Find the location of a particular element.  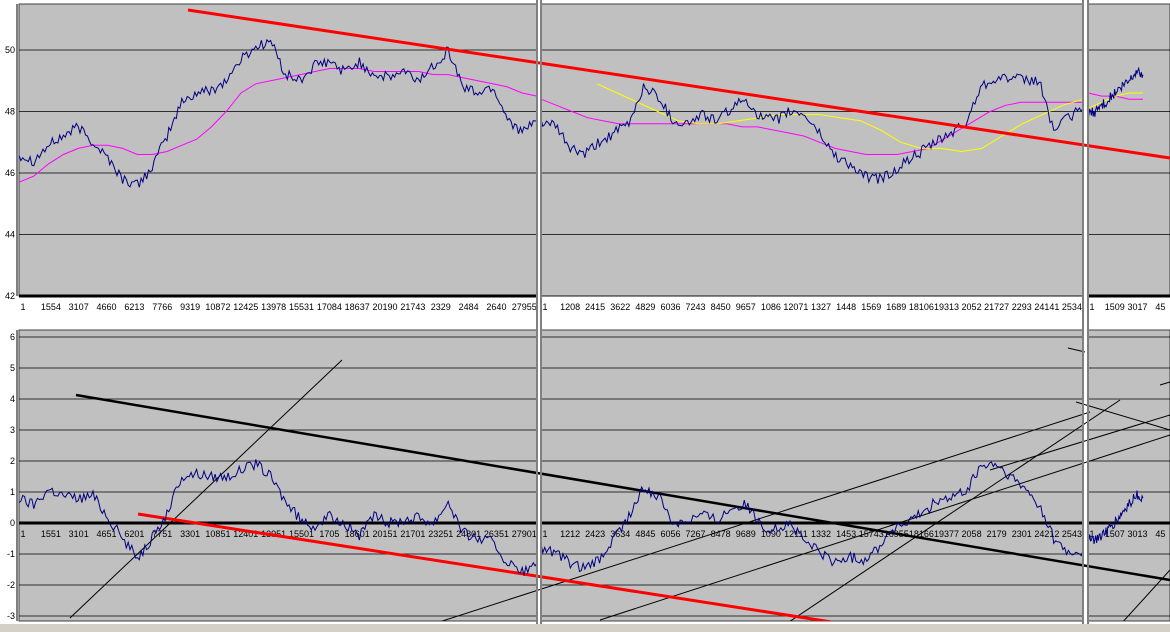

y-tick-label: -1 is located at coordinates (11, 554).